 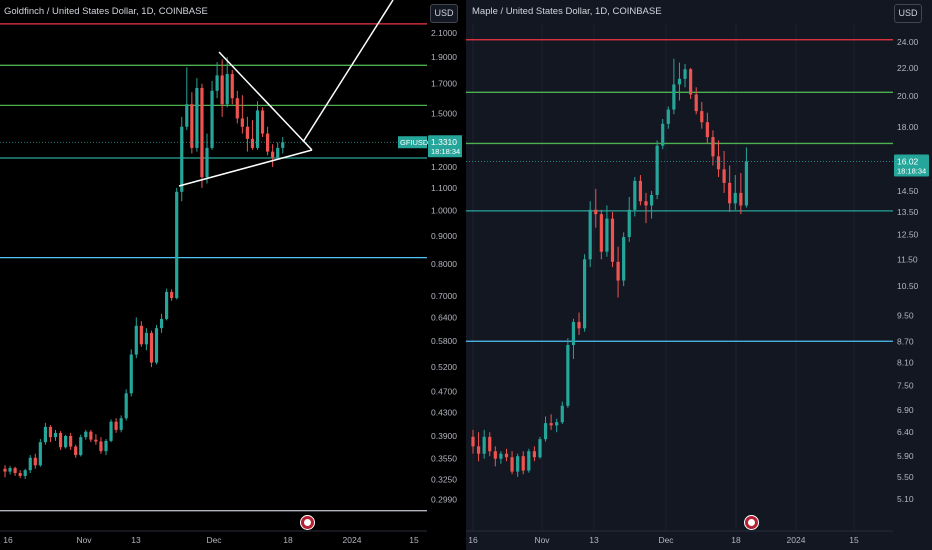 I want to click on projection-arrow-line, so click(x=348, y=71).